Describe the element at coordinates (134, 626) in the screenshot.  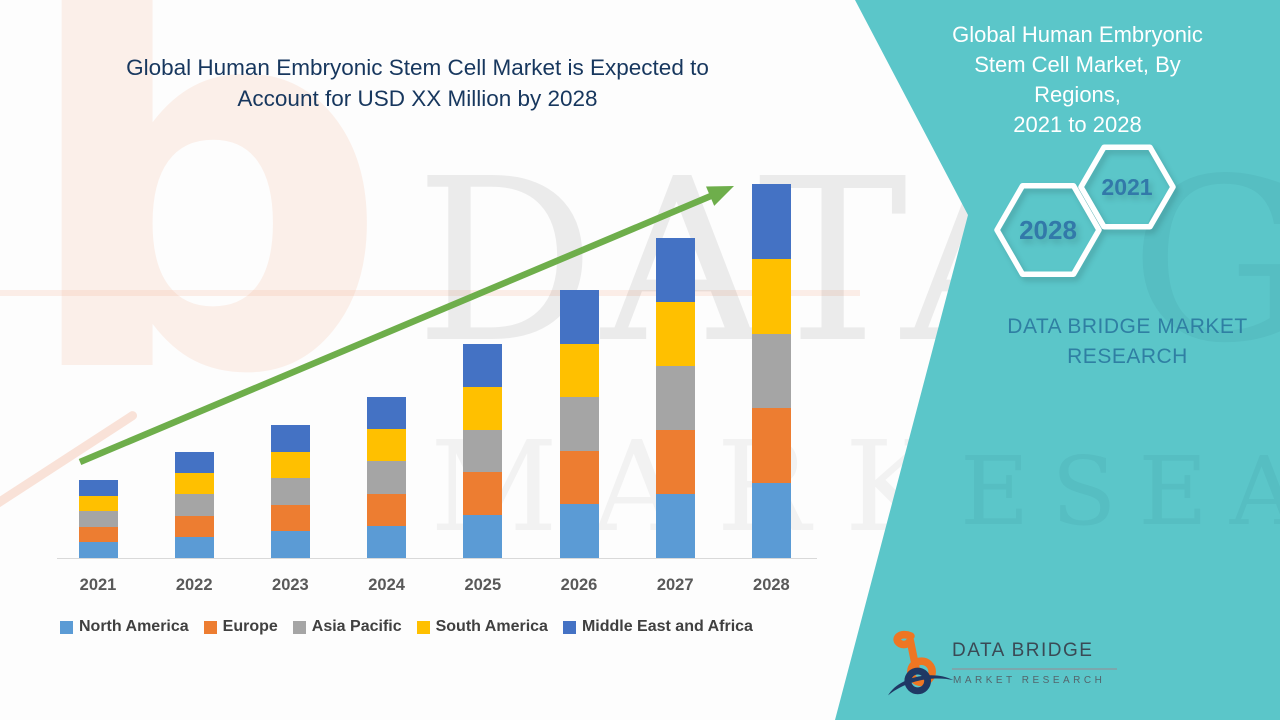
I see `legend-label-north-america: North America` at that location.